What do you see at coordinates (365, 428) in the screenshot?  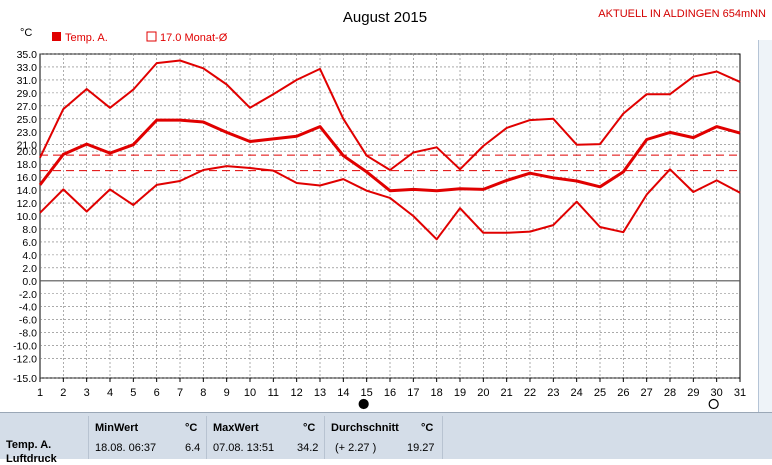 I see `avg-header: Durchschnitt` at bounding box center [365, 428].